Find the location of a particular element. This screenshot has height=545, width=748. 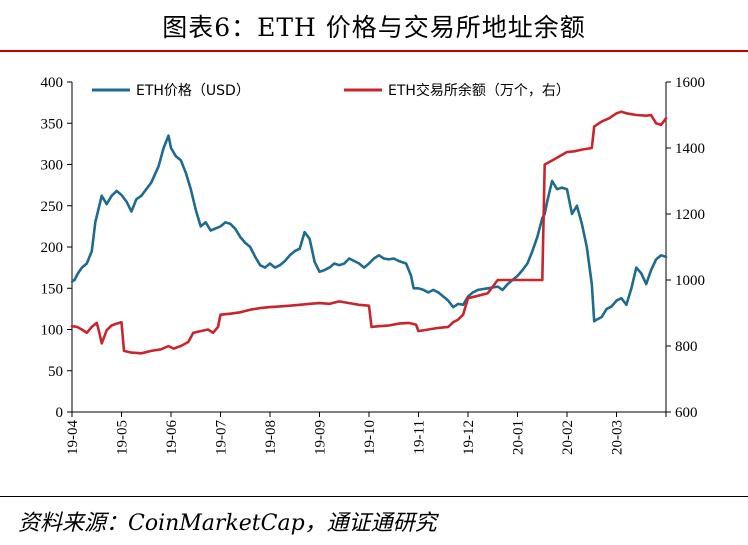

legend-label-price: ETH价格（USD） is located at coordinates (193, 91).